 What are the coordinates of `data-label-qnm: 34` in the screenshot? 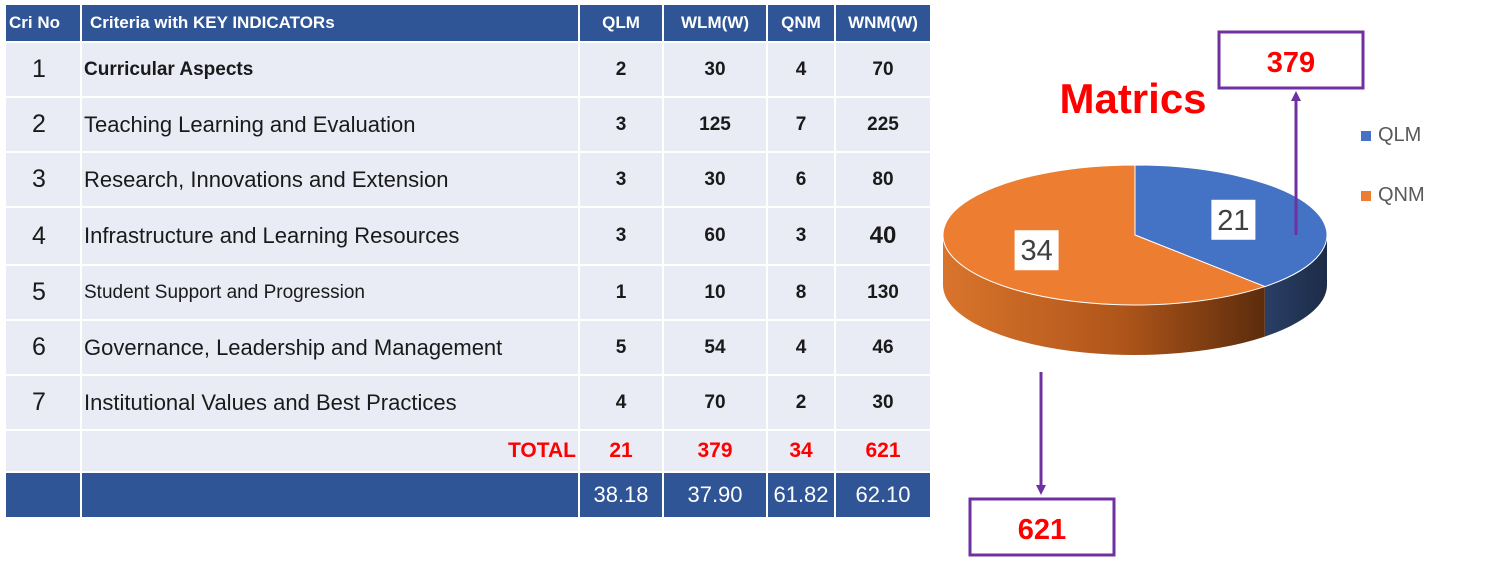 It's located at (1036, 251).